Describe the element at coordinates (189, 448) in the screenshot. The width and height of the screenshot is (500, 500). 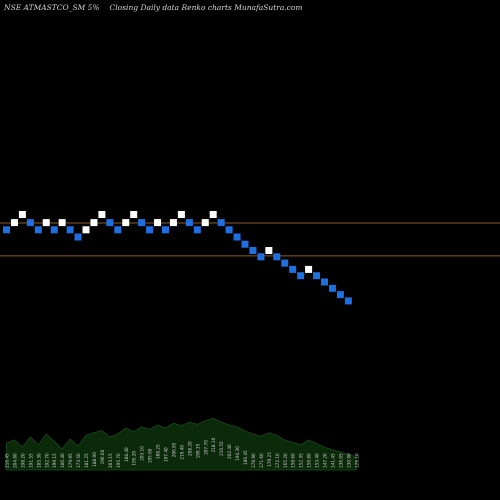
I see `volume-label: 208.20` at that location.